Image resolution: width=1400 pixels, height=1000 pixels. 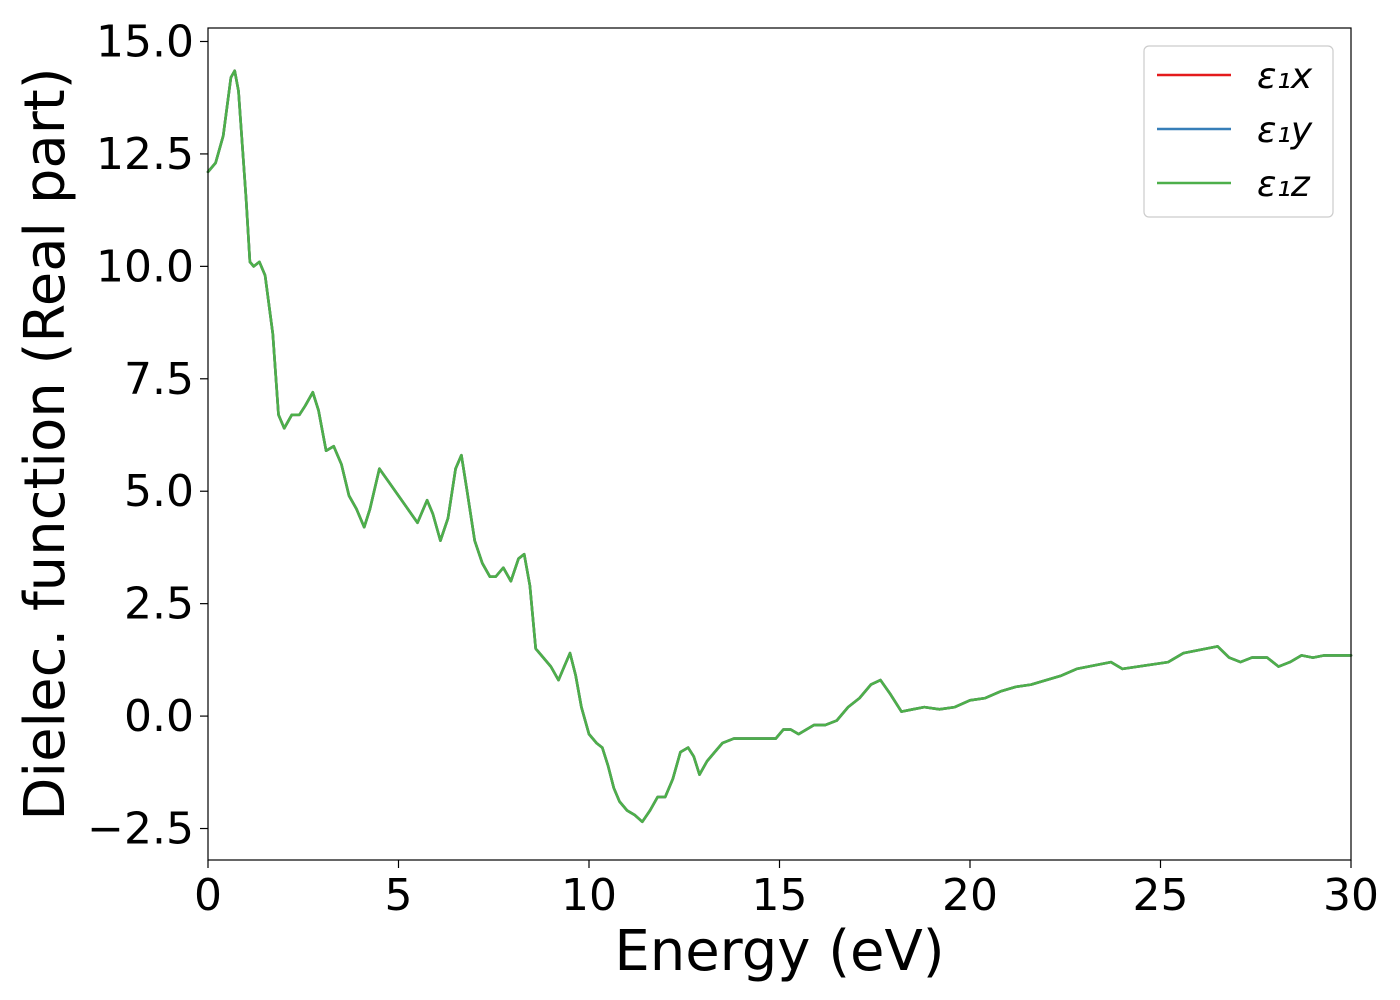 I want to click on y-tick-label: 2.5, so click(x=159, y=604).